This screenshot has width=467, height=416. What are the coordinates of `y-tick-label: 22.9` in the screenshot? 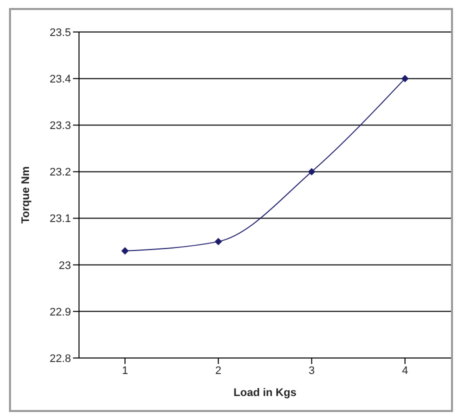 It's located at (60, 312).